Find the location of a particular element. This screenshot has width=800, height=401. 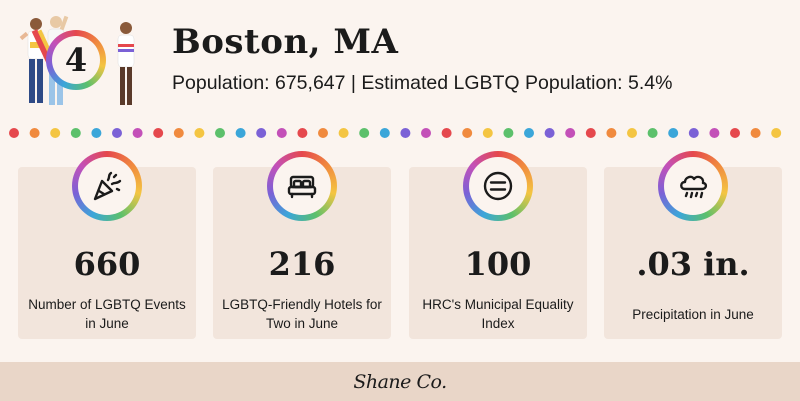

stat-value: 660 is located at coordinates (107, 264).